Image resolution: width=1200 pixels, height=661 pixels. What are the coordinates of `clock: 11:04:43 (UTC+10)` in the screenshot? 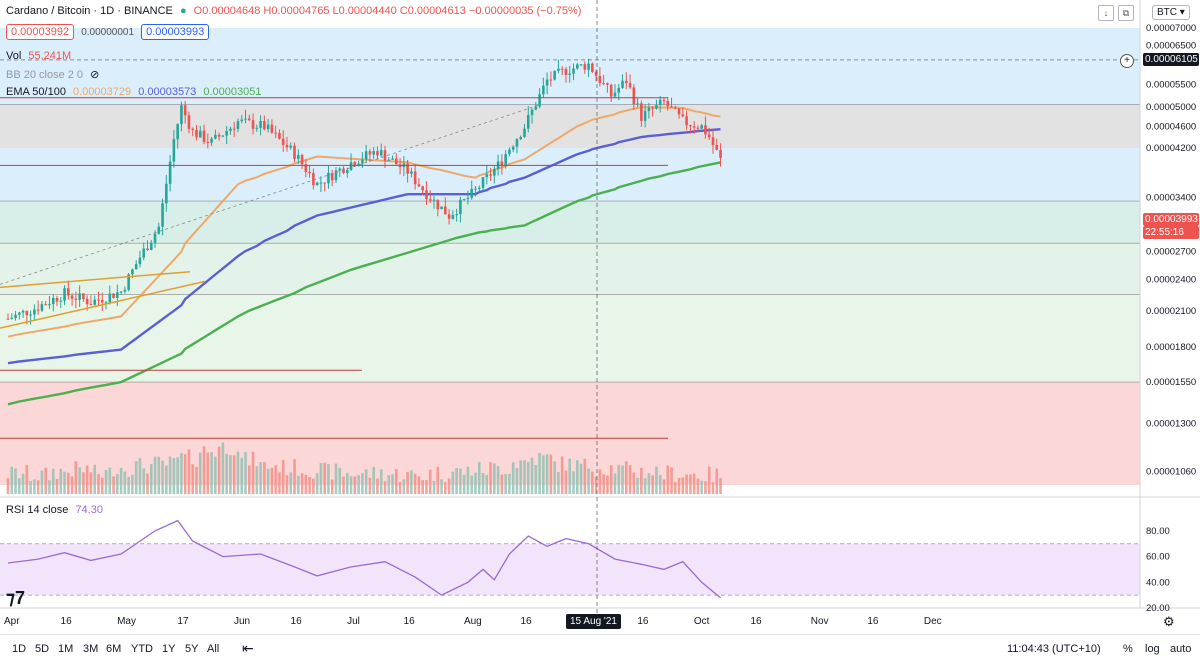 It's located at (1054, 649).